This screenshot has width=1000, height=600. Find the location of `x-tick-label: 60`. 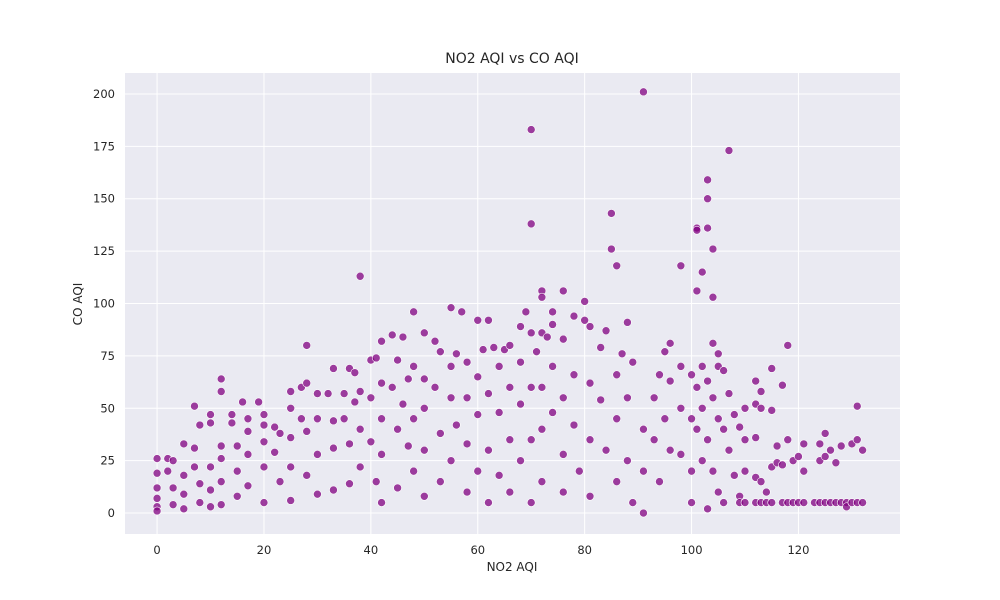

x-tick-label: 60 is located at coordinates (477, 550).